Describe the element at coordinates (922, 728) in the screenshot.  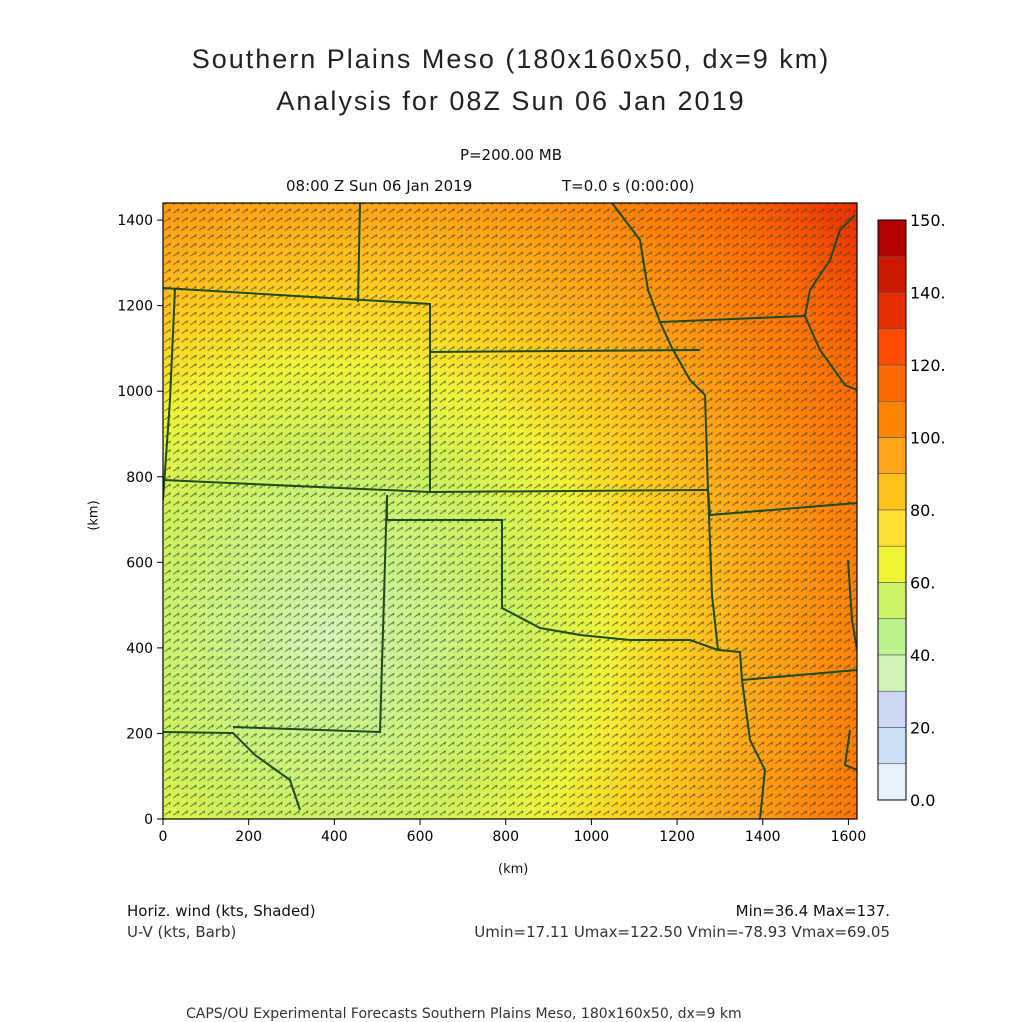
I see `colorbar-label: 20.` at that location.